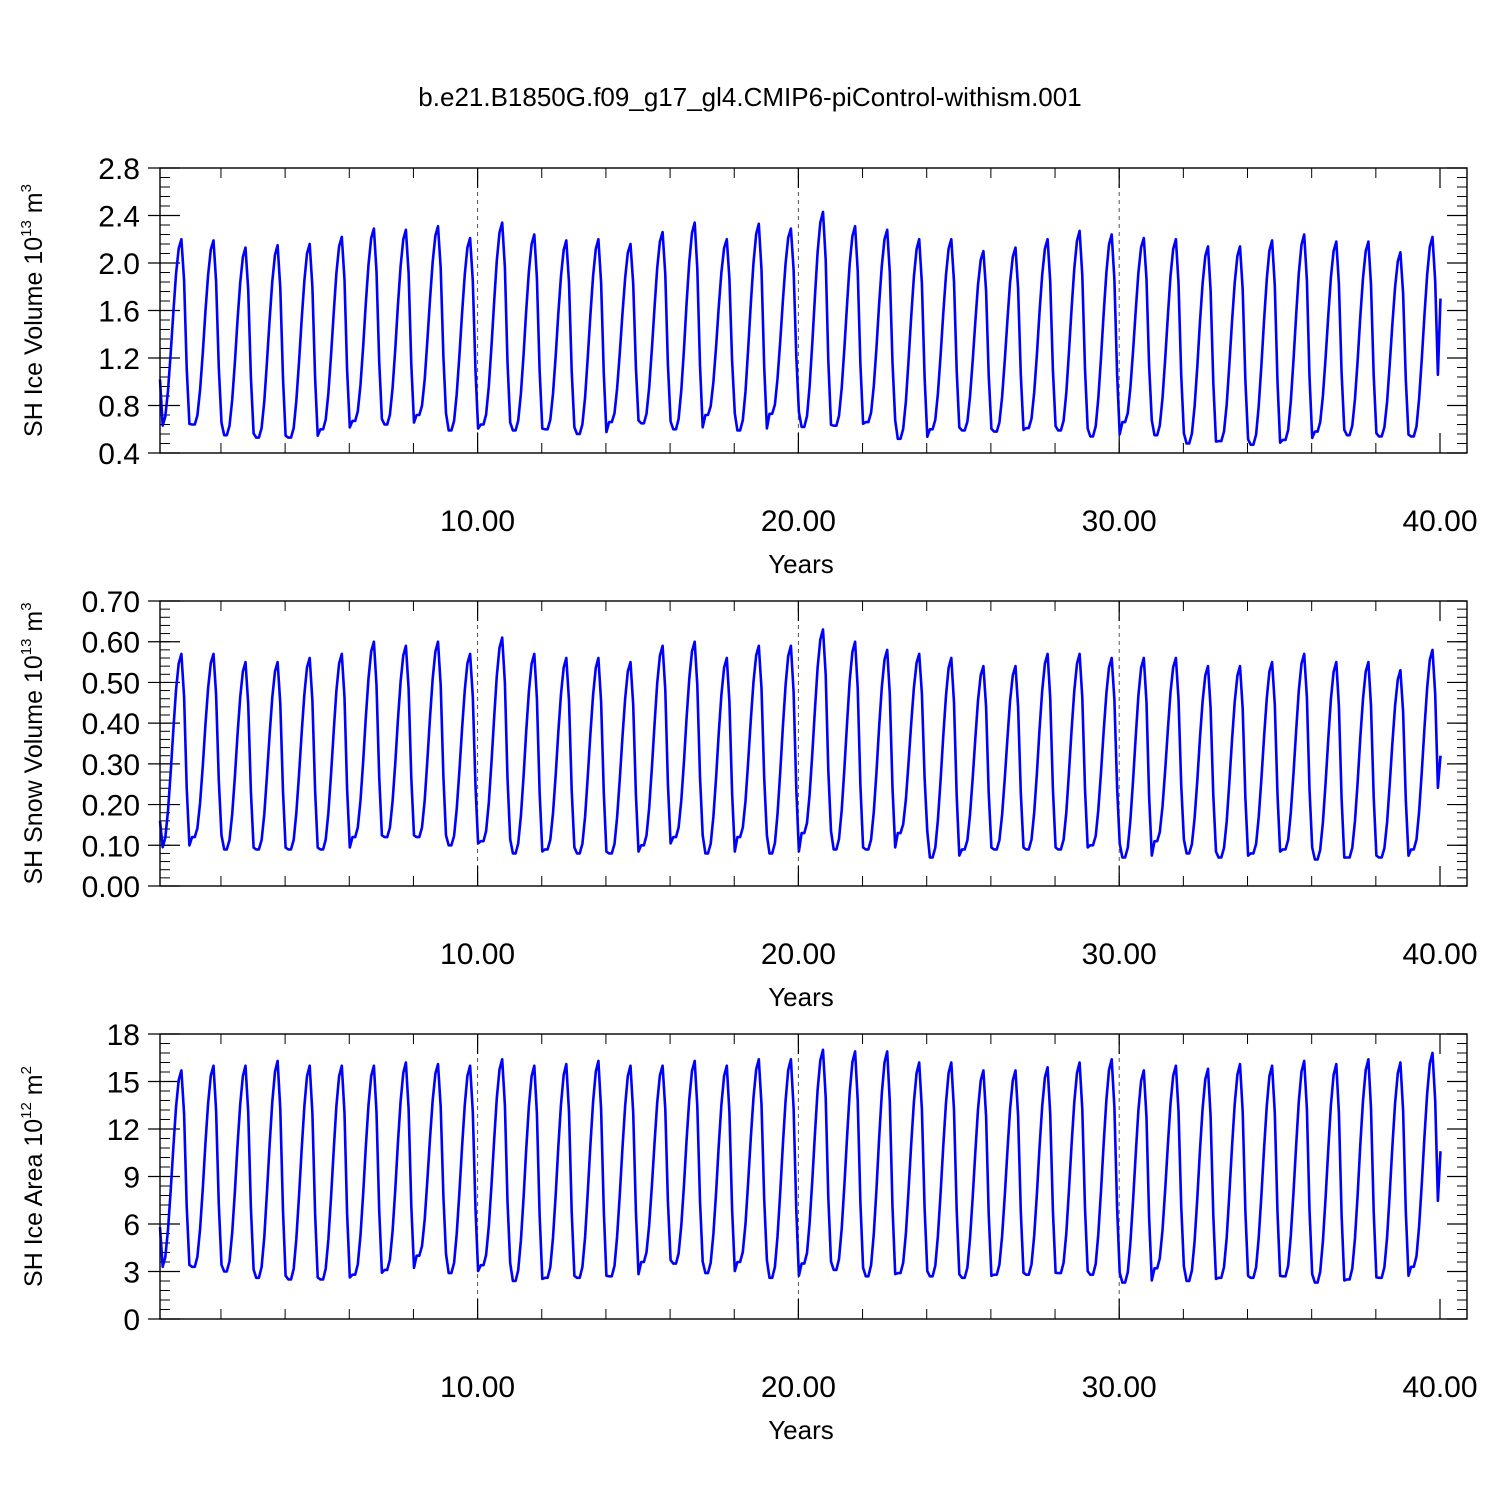  I want to click on y-tick-label: 18, so click(123, 1035).